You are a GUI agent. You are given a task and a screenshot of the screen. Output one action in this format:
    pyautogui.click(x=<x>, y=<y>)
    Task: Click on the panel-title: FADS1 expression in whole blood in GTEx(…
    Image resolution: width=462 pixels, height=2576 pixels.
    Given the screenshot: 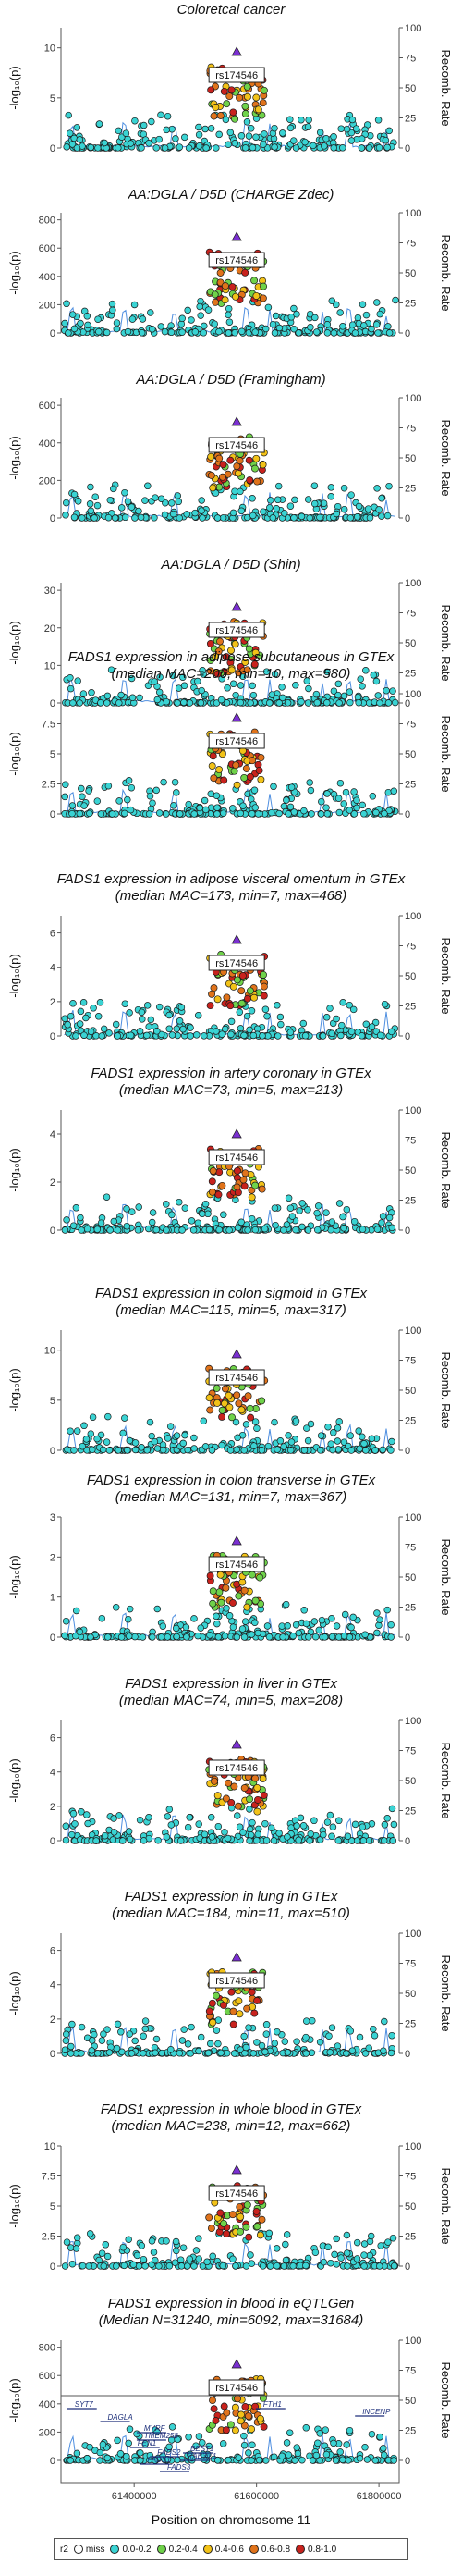 What is the action you would take?
    pyautogui.click(x=231, y=2118)
    